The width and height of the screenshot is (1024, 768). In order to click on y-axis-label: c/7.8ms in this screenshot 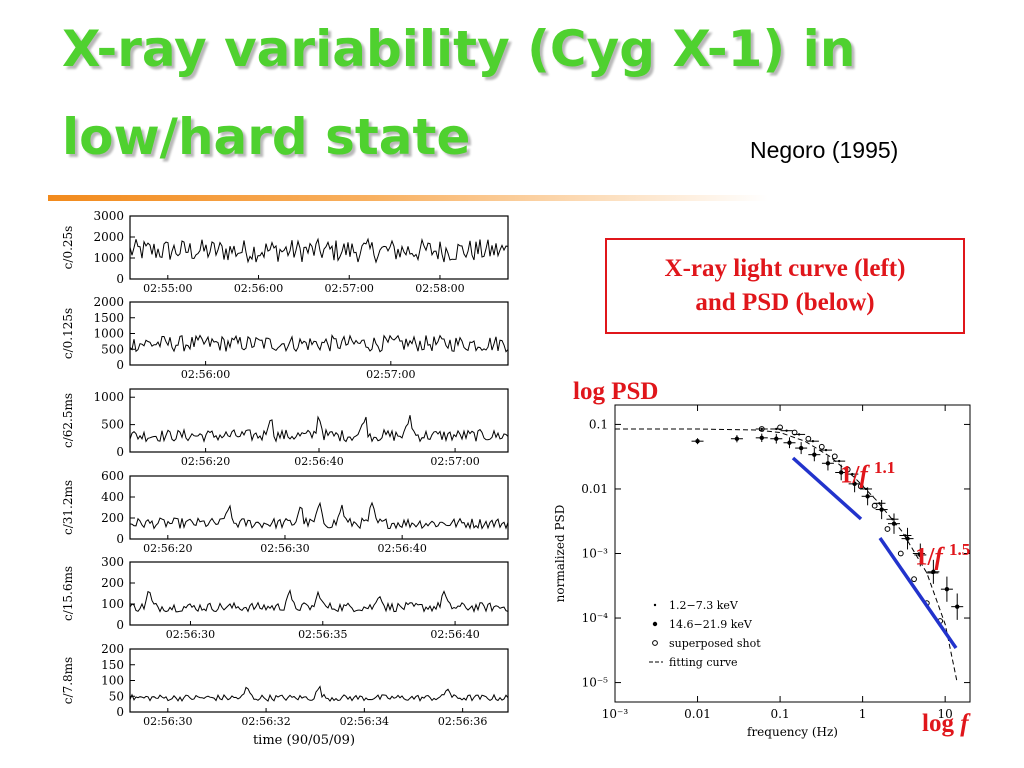, I will do `click(68, 680)`.